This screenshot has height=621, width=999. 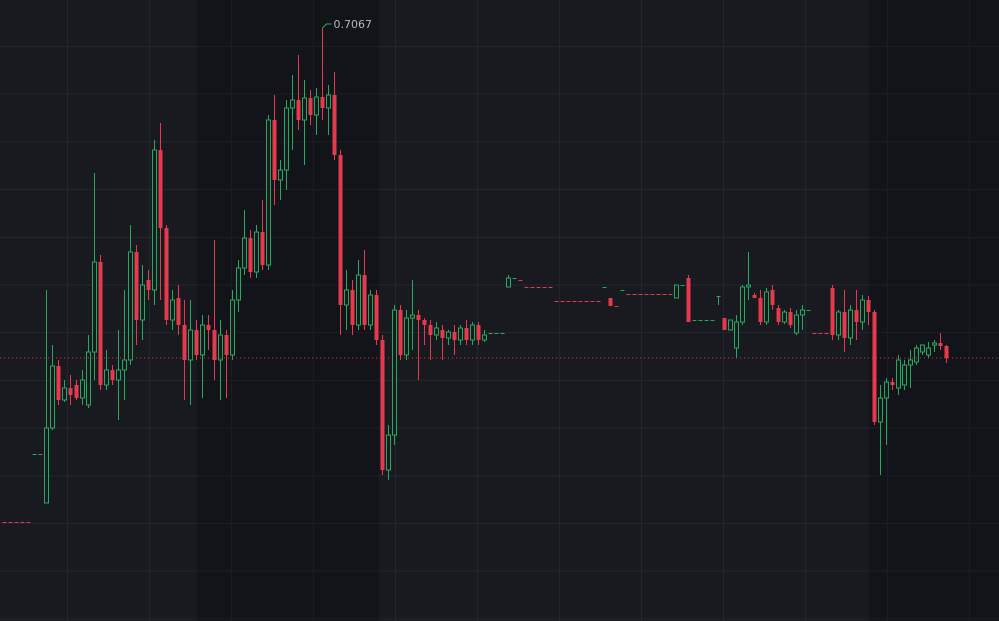 What do you see at coordinates (327, 26) in the screenshot?
I see `high-leader` at bounding box center [327, 26].